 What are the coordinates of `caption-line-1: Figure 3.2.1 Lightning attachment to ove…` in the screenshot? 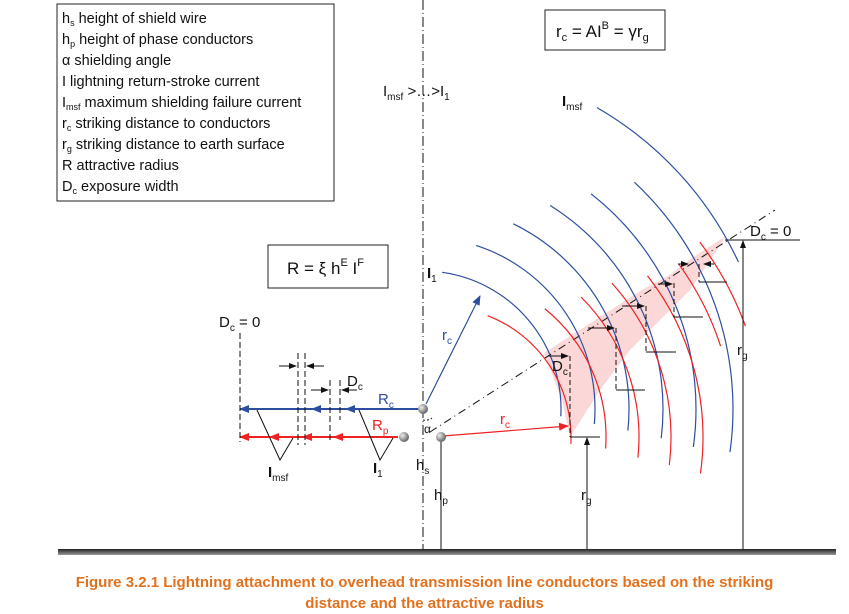 It's located at (424, 582).